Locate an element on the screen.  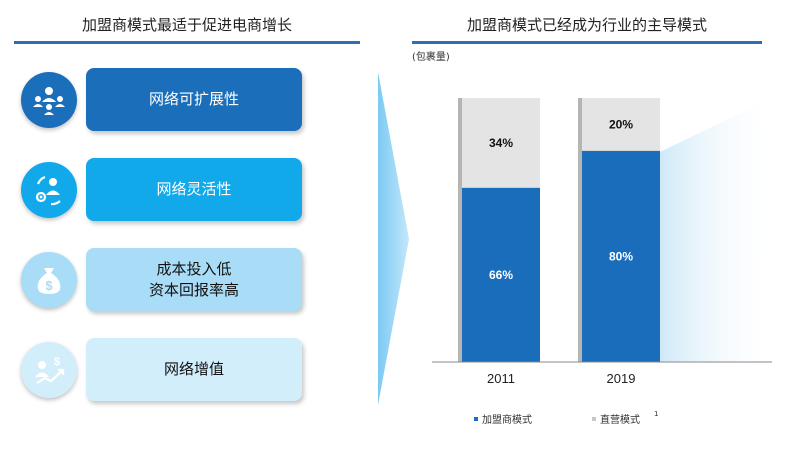
left-panel-title: 加盟商模式最适于促进电商增长 is located at coordinates (186, 25).